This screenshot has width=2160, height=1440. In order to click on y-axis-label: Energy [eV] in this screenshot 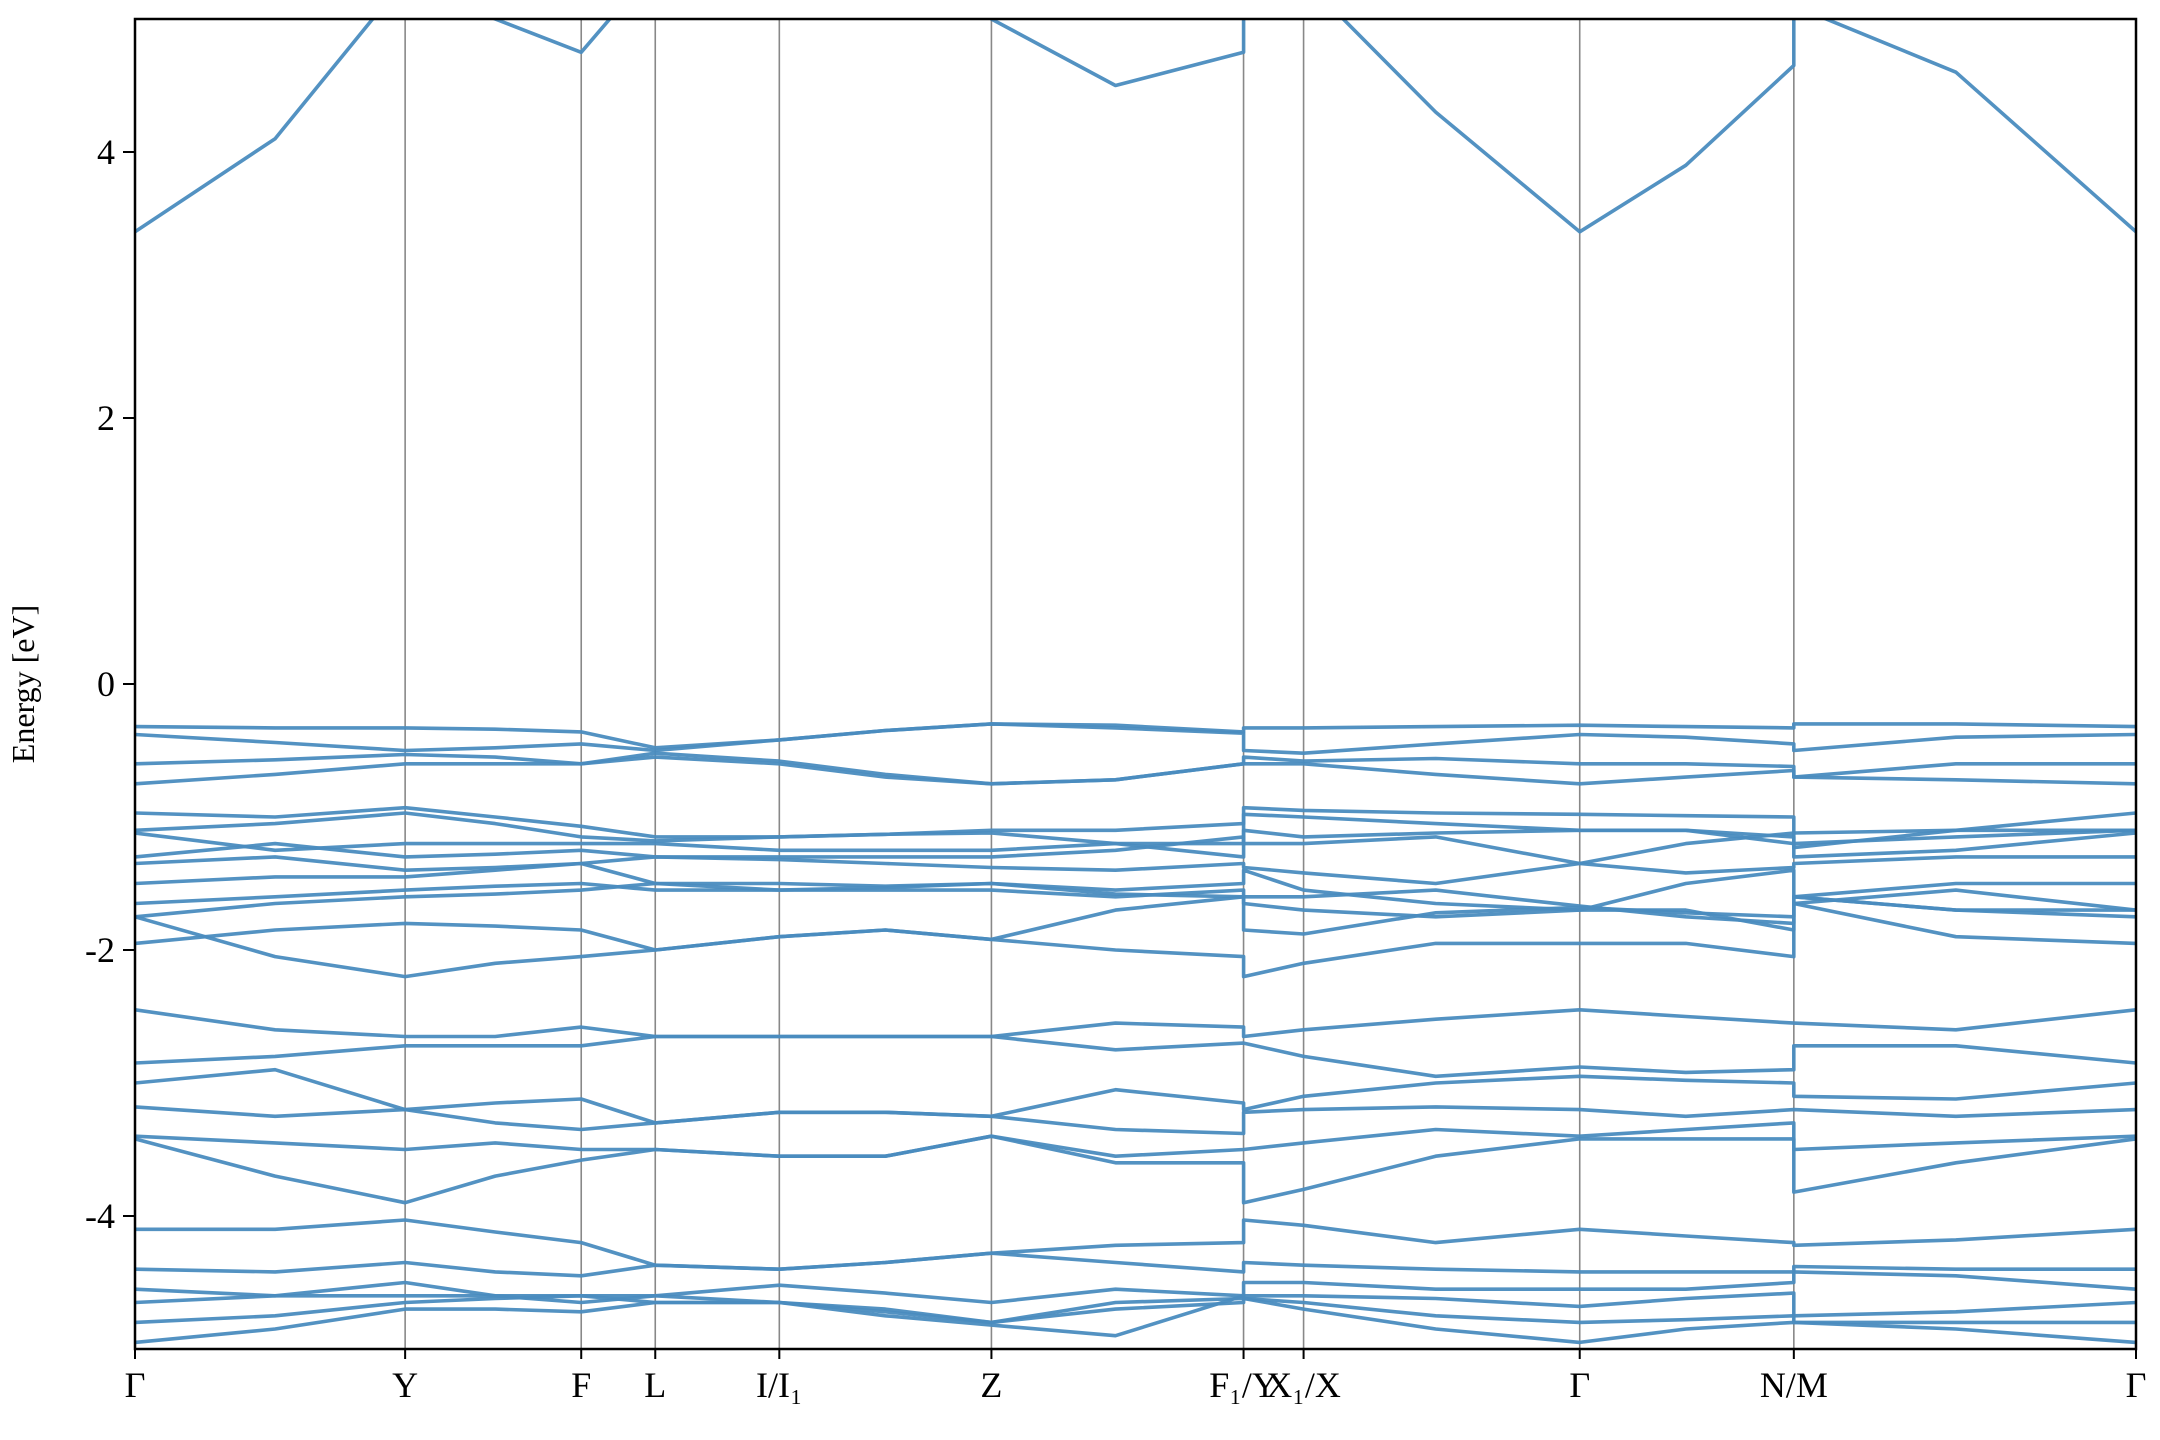, I will do `click(23, 684)`.